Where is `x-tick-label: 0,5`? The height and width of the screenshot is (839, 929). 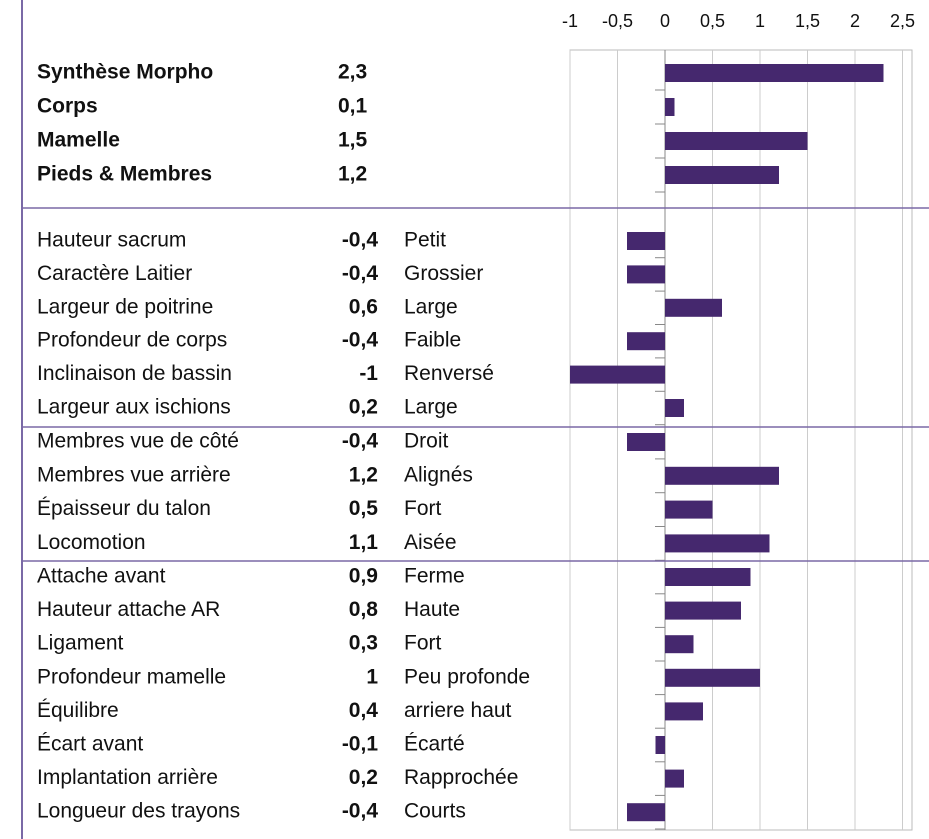
x-tick-label: 0,5 is located at coordinates (712, 21).